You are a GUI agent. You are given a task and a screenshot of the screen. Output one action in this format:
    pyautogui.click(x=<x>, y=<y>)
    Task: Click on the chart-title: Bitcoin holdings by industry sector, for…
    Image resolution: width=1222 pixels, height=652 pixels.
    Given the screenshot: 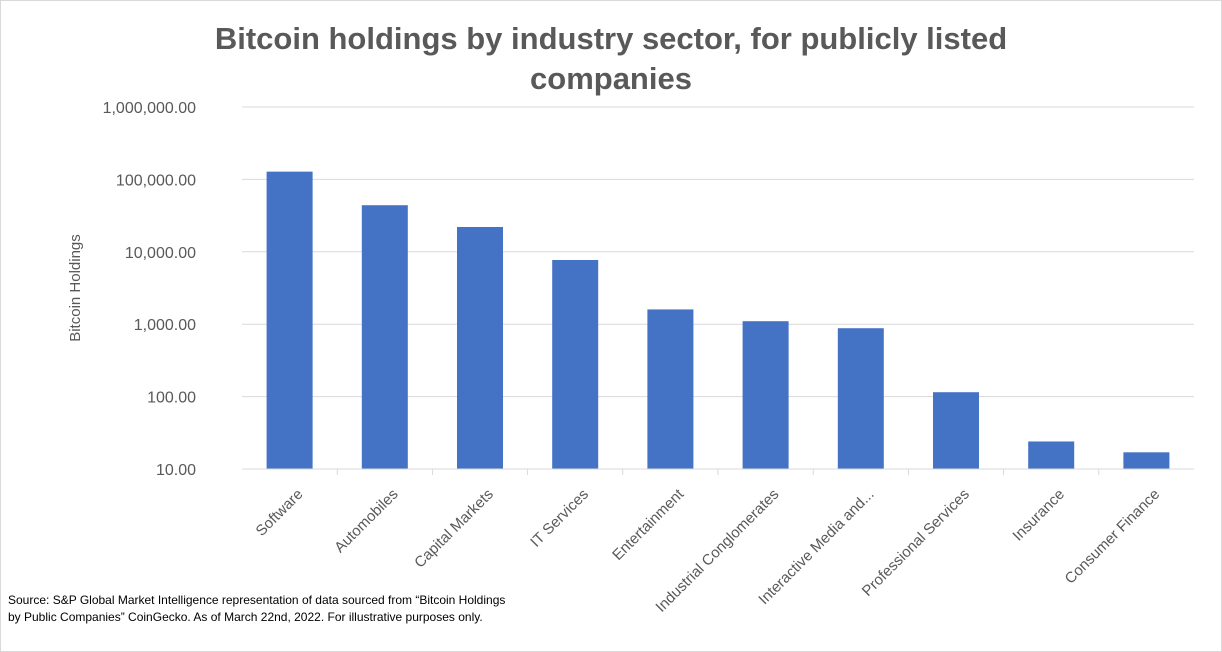 What is the action you would take?
    pyautogui.click(x=611, y=58)
    